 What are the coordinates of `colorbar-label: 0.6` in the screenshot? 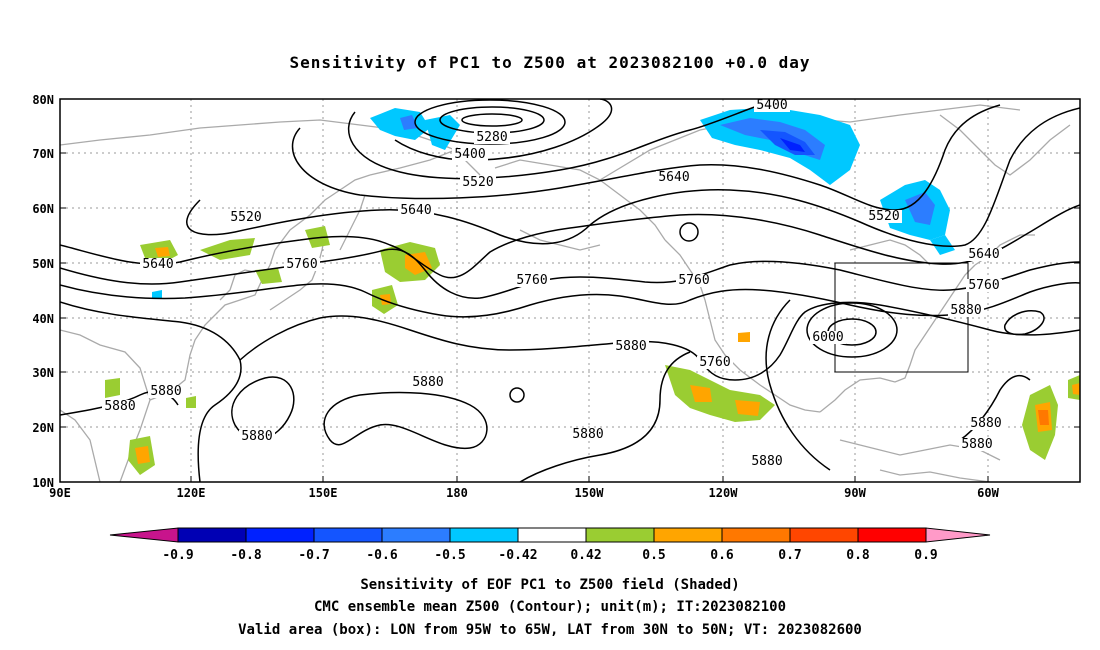 It's located at (722, 555).